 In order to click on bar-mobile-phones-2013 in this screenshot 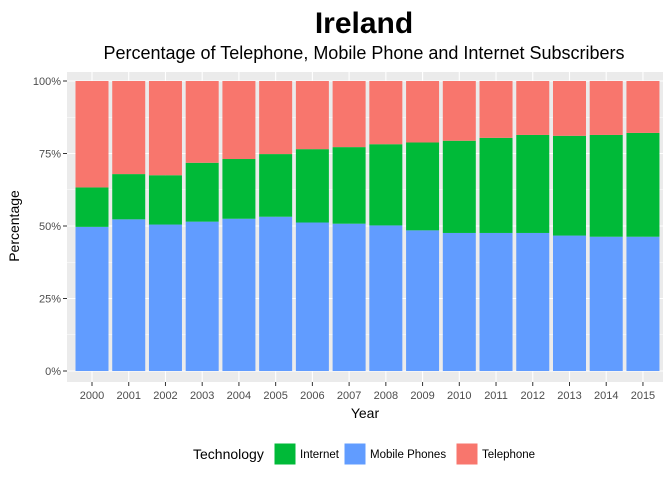, I will do `click(569, 303)`.